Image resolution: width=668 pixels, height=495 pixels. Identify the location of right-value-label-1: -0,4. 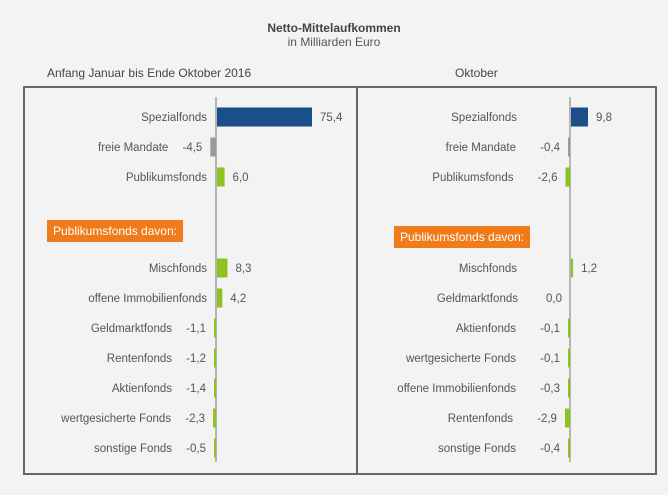
(550, 148).